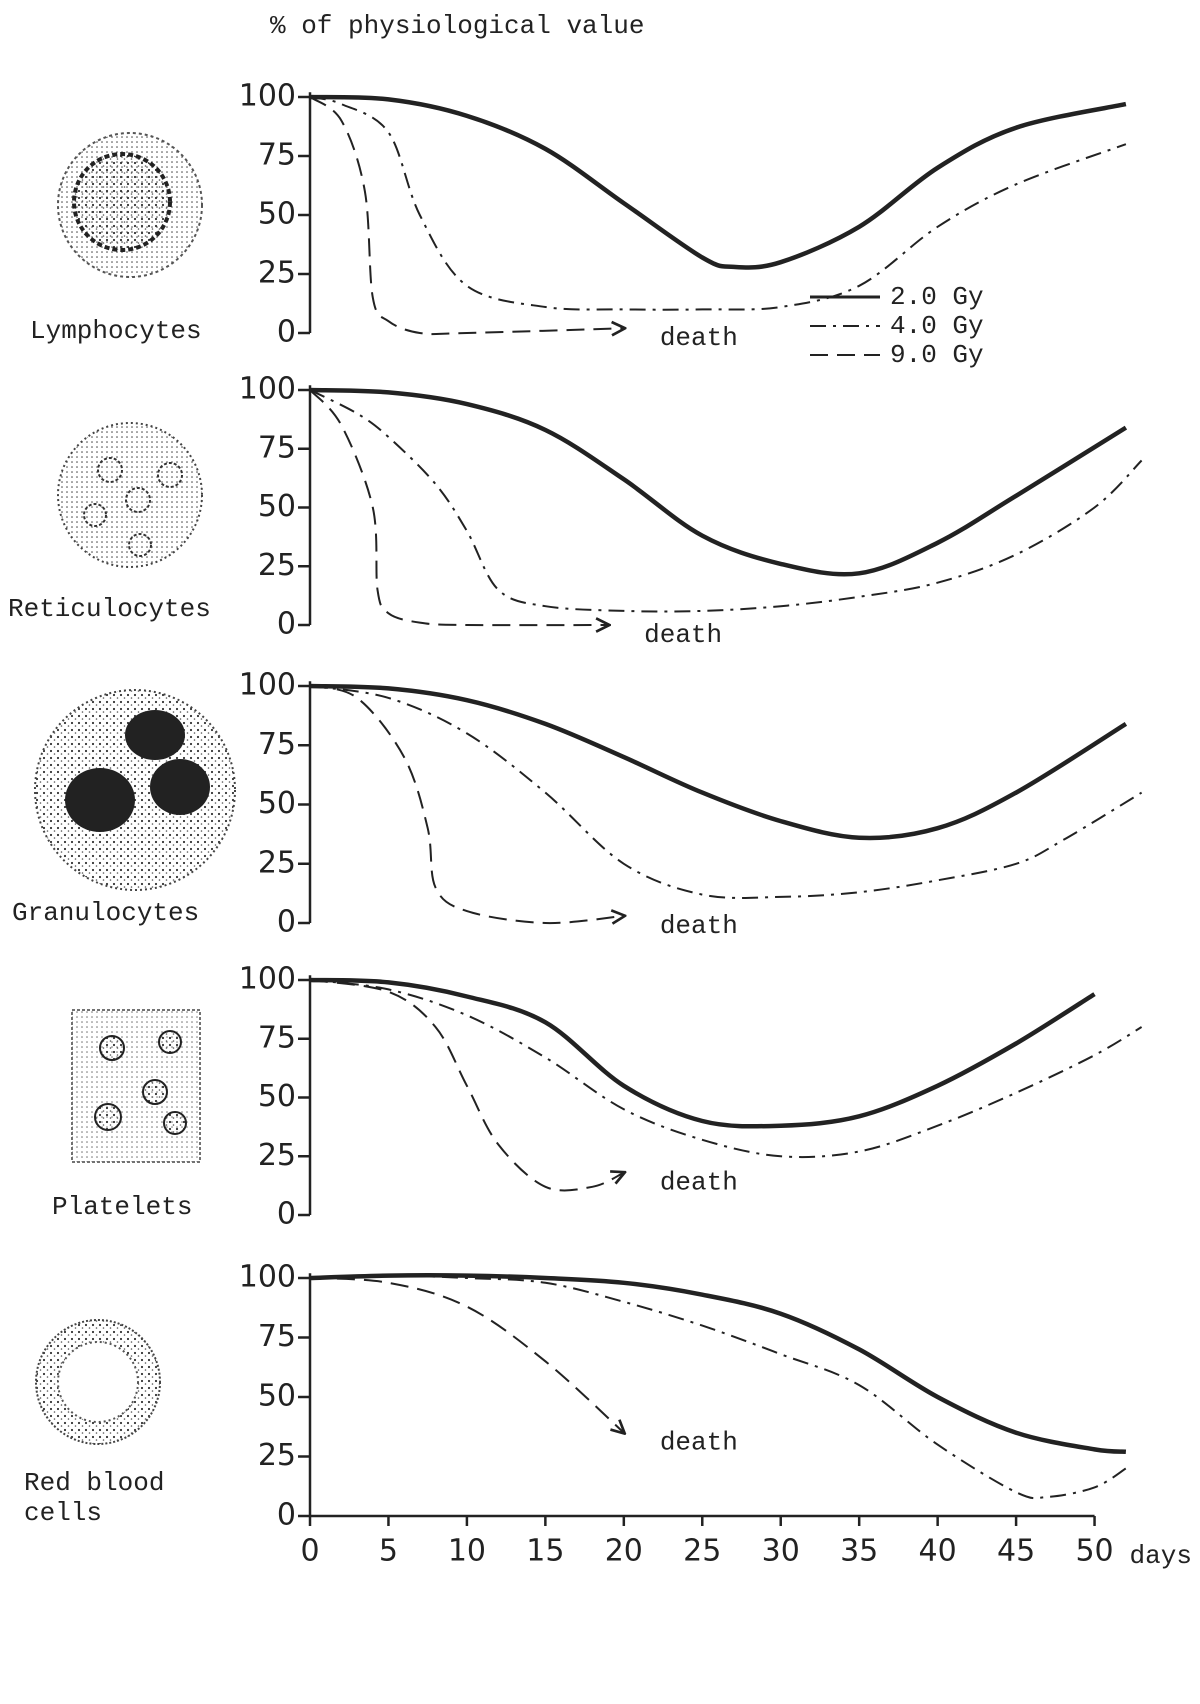 Image resolution: width=1200 pixels, height=1704 pixels. Describe the element at coordinates (467, 1551) in the screenshot. I see `x-tick-label: 10` at that location.